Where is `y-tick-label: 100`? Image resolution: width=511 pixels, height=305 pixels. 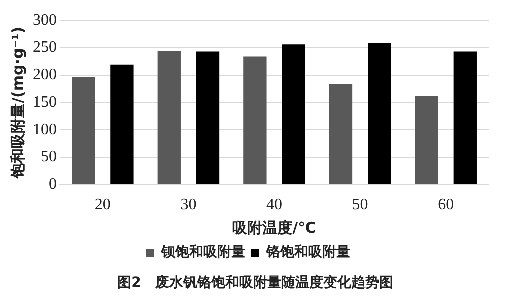 y-tick-label: 100 is located at coordinates (45, 129).